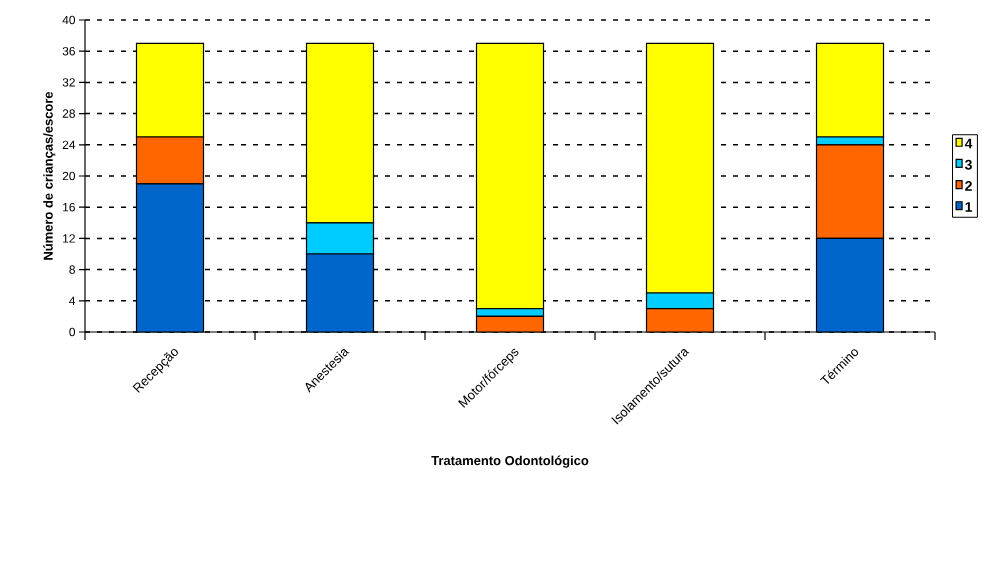 The height and width of the screenshot is (565, 1007). What do you see at coordinates (68, 82) in the screenshot?
I see `y-tick-label: 32` at bounding box center [68, 82].